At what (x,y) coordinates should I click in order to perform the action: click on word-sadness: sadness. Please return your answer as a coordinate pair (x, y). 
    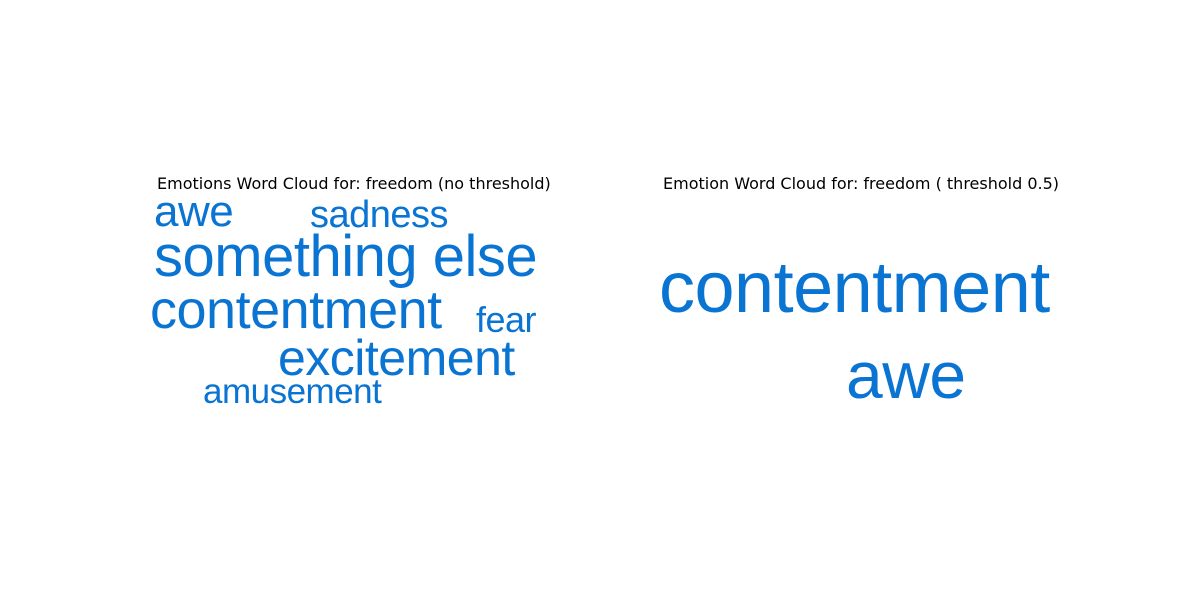
    Looking at the image, I should click on (379, 215).